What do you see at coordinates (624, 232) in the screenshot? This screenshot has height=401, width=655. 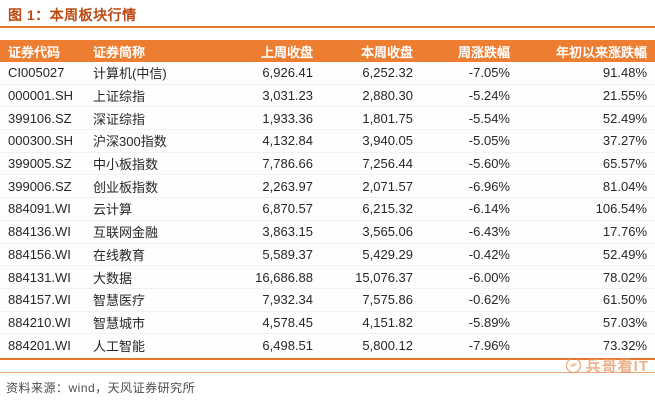 I see `cell-ytd_chg: 17.76%` at bounding box center [624, 232].